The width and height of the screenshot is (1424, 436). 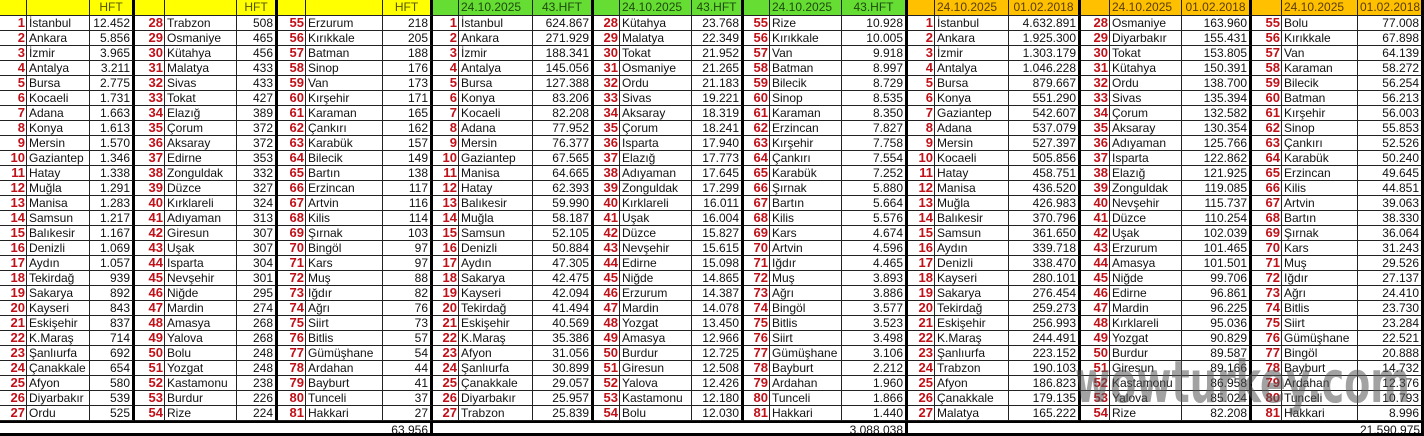 What do you see at coordinates (216, 323) in the screenshot?
I see `table-row: 21 Eskişehir 837 48 Amasya 268 75 Siirt 73` at bounding box center [216, 323].